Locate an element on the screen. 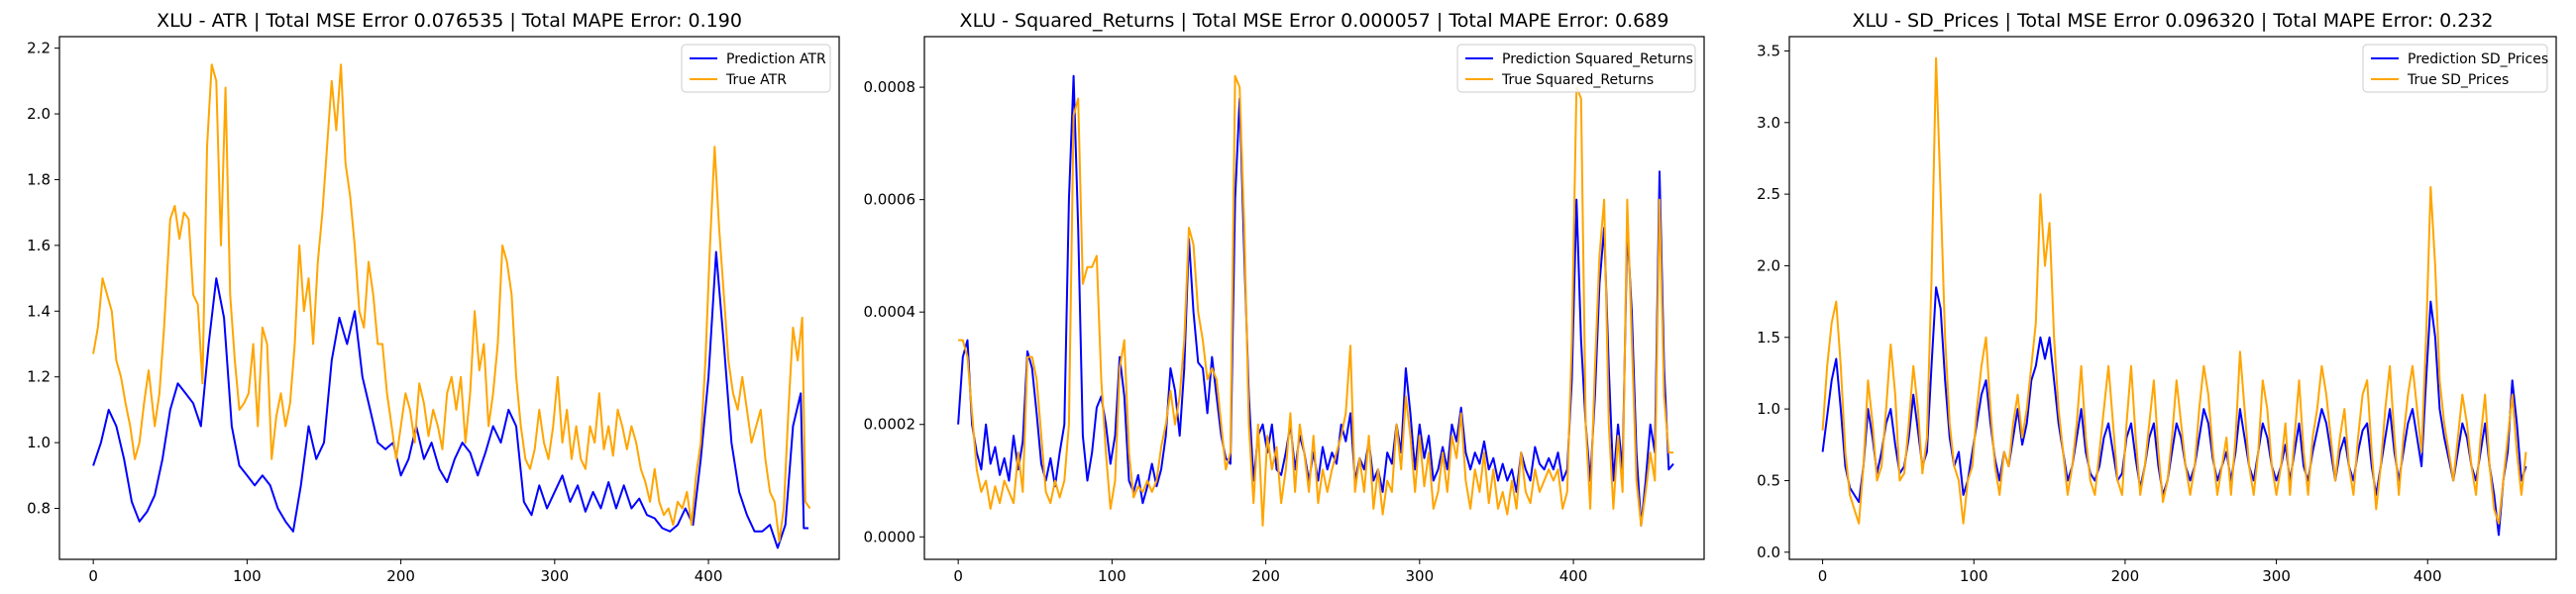 The width and height of the screenshot is (2576, 594). y-tick-label: 0.0004 is located at coordinates (890, 312).